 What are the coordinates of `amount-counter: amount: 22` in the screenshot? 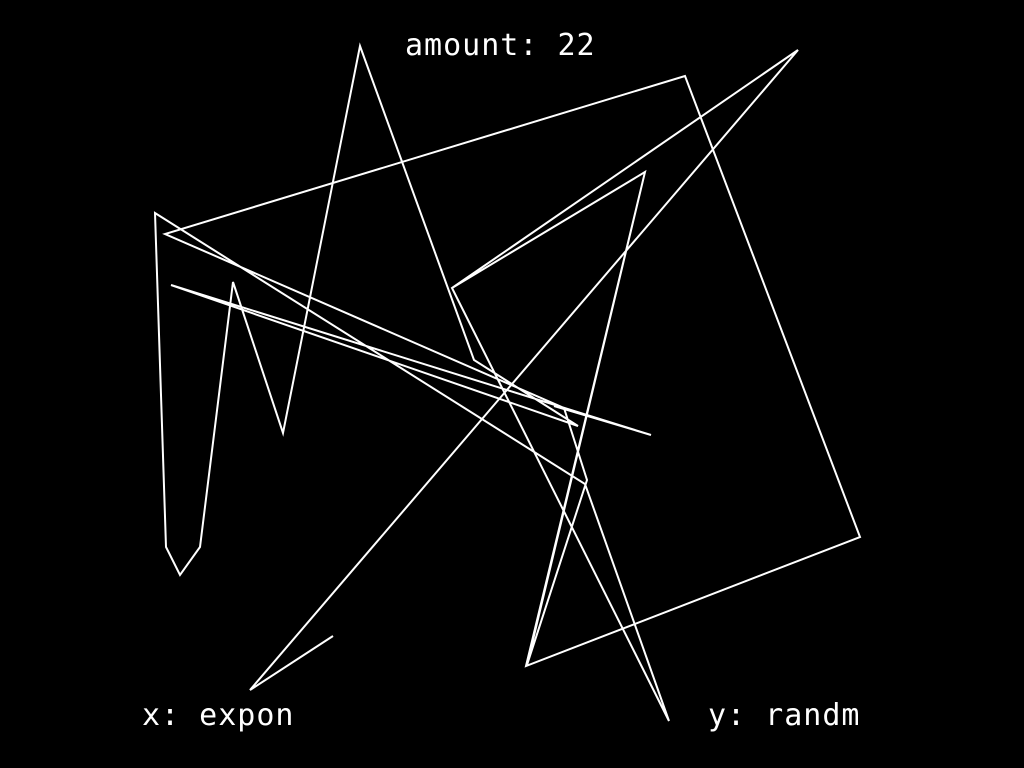 It's located at (500, 45).